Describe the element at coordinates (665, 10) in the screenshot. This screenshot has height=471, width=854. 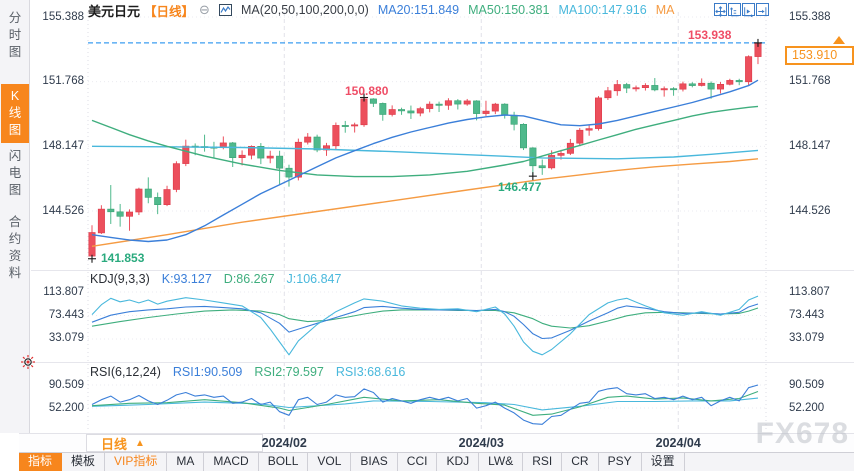
I see `ma200-value-truncated: MA` at that location.